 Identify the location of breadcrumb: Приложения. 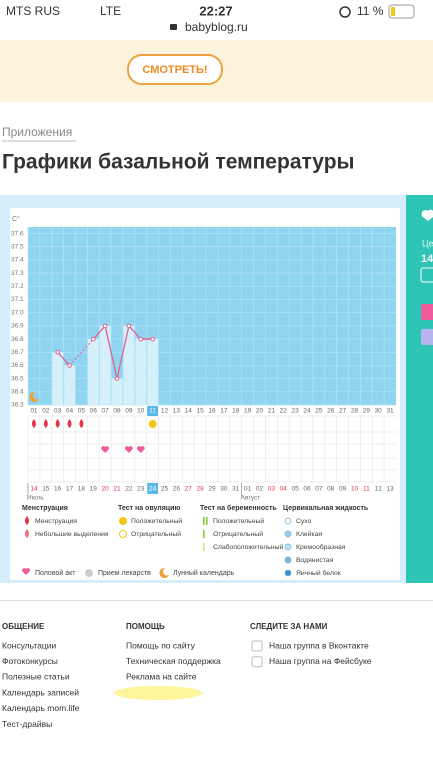
(37, 132).